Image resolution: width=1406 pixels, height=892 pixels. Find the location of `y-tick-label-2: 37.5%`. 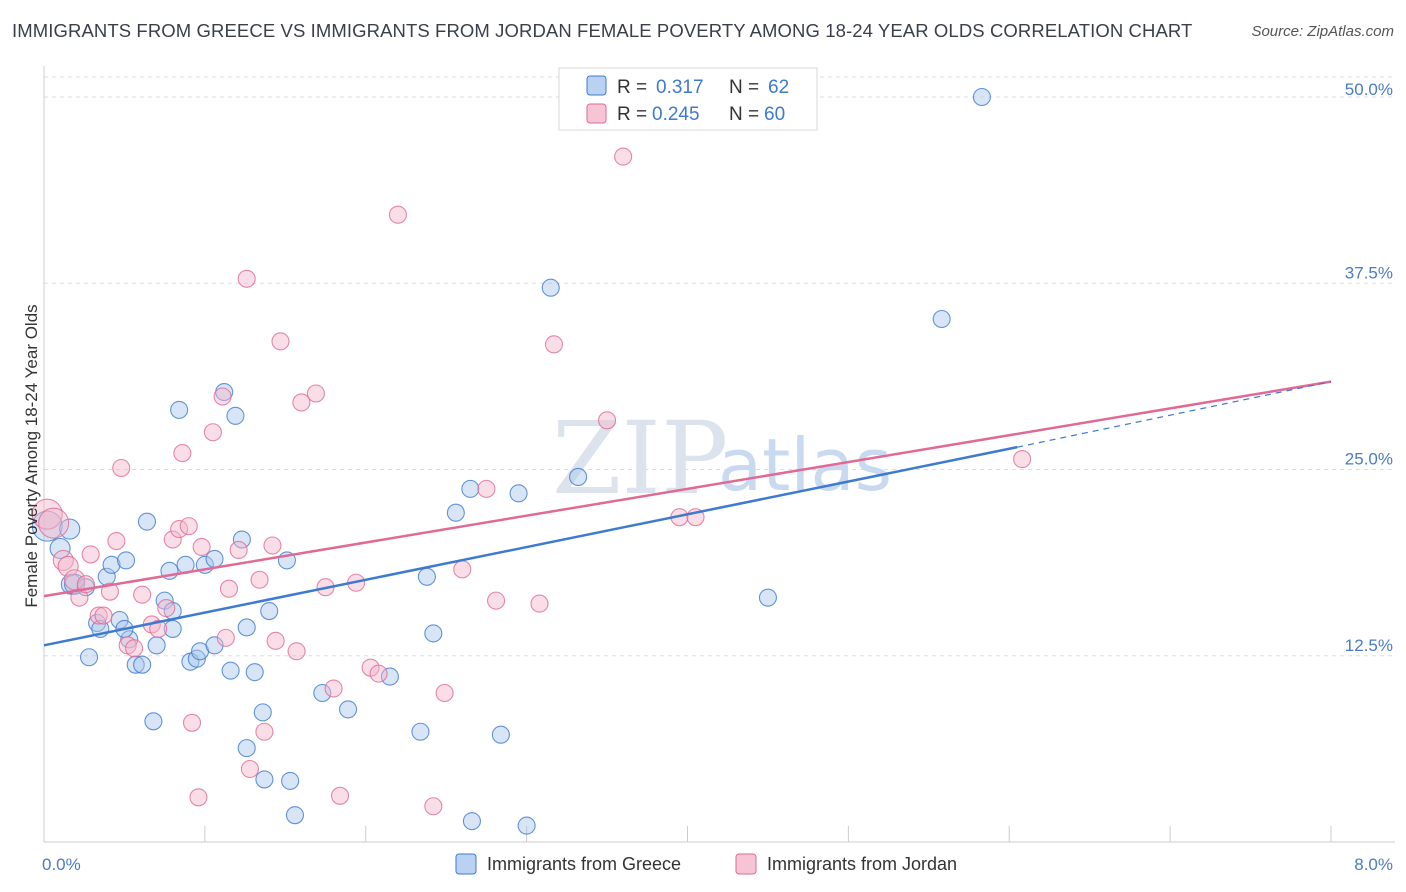

y-tick-label-2: 37.5% is located at coordinates (1369, 272).